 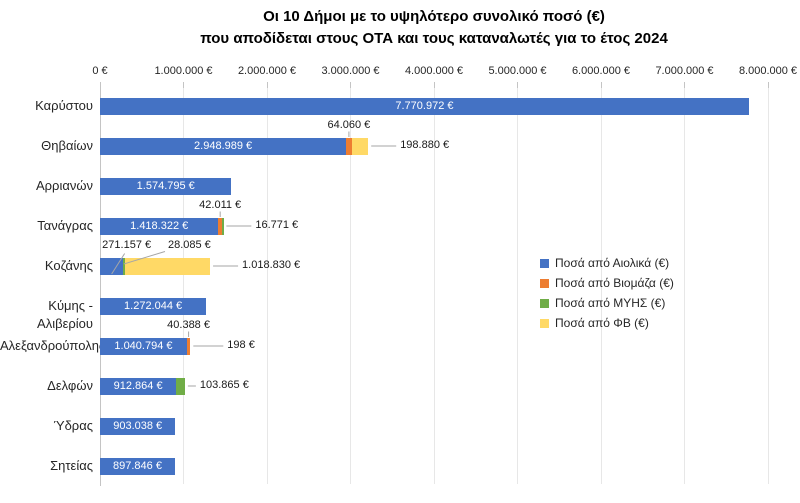 I want to click on bar-data-label: 271.157 €, so click(x=127, y=244).